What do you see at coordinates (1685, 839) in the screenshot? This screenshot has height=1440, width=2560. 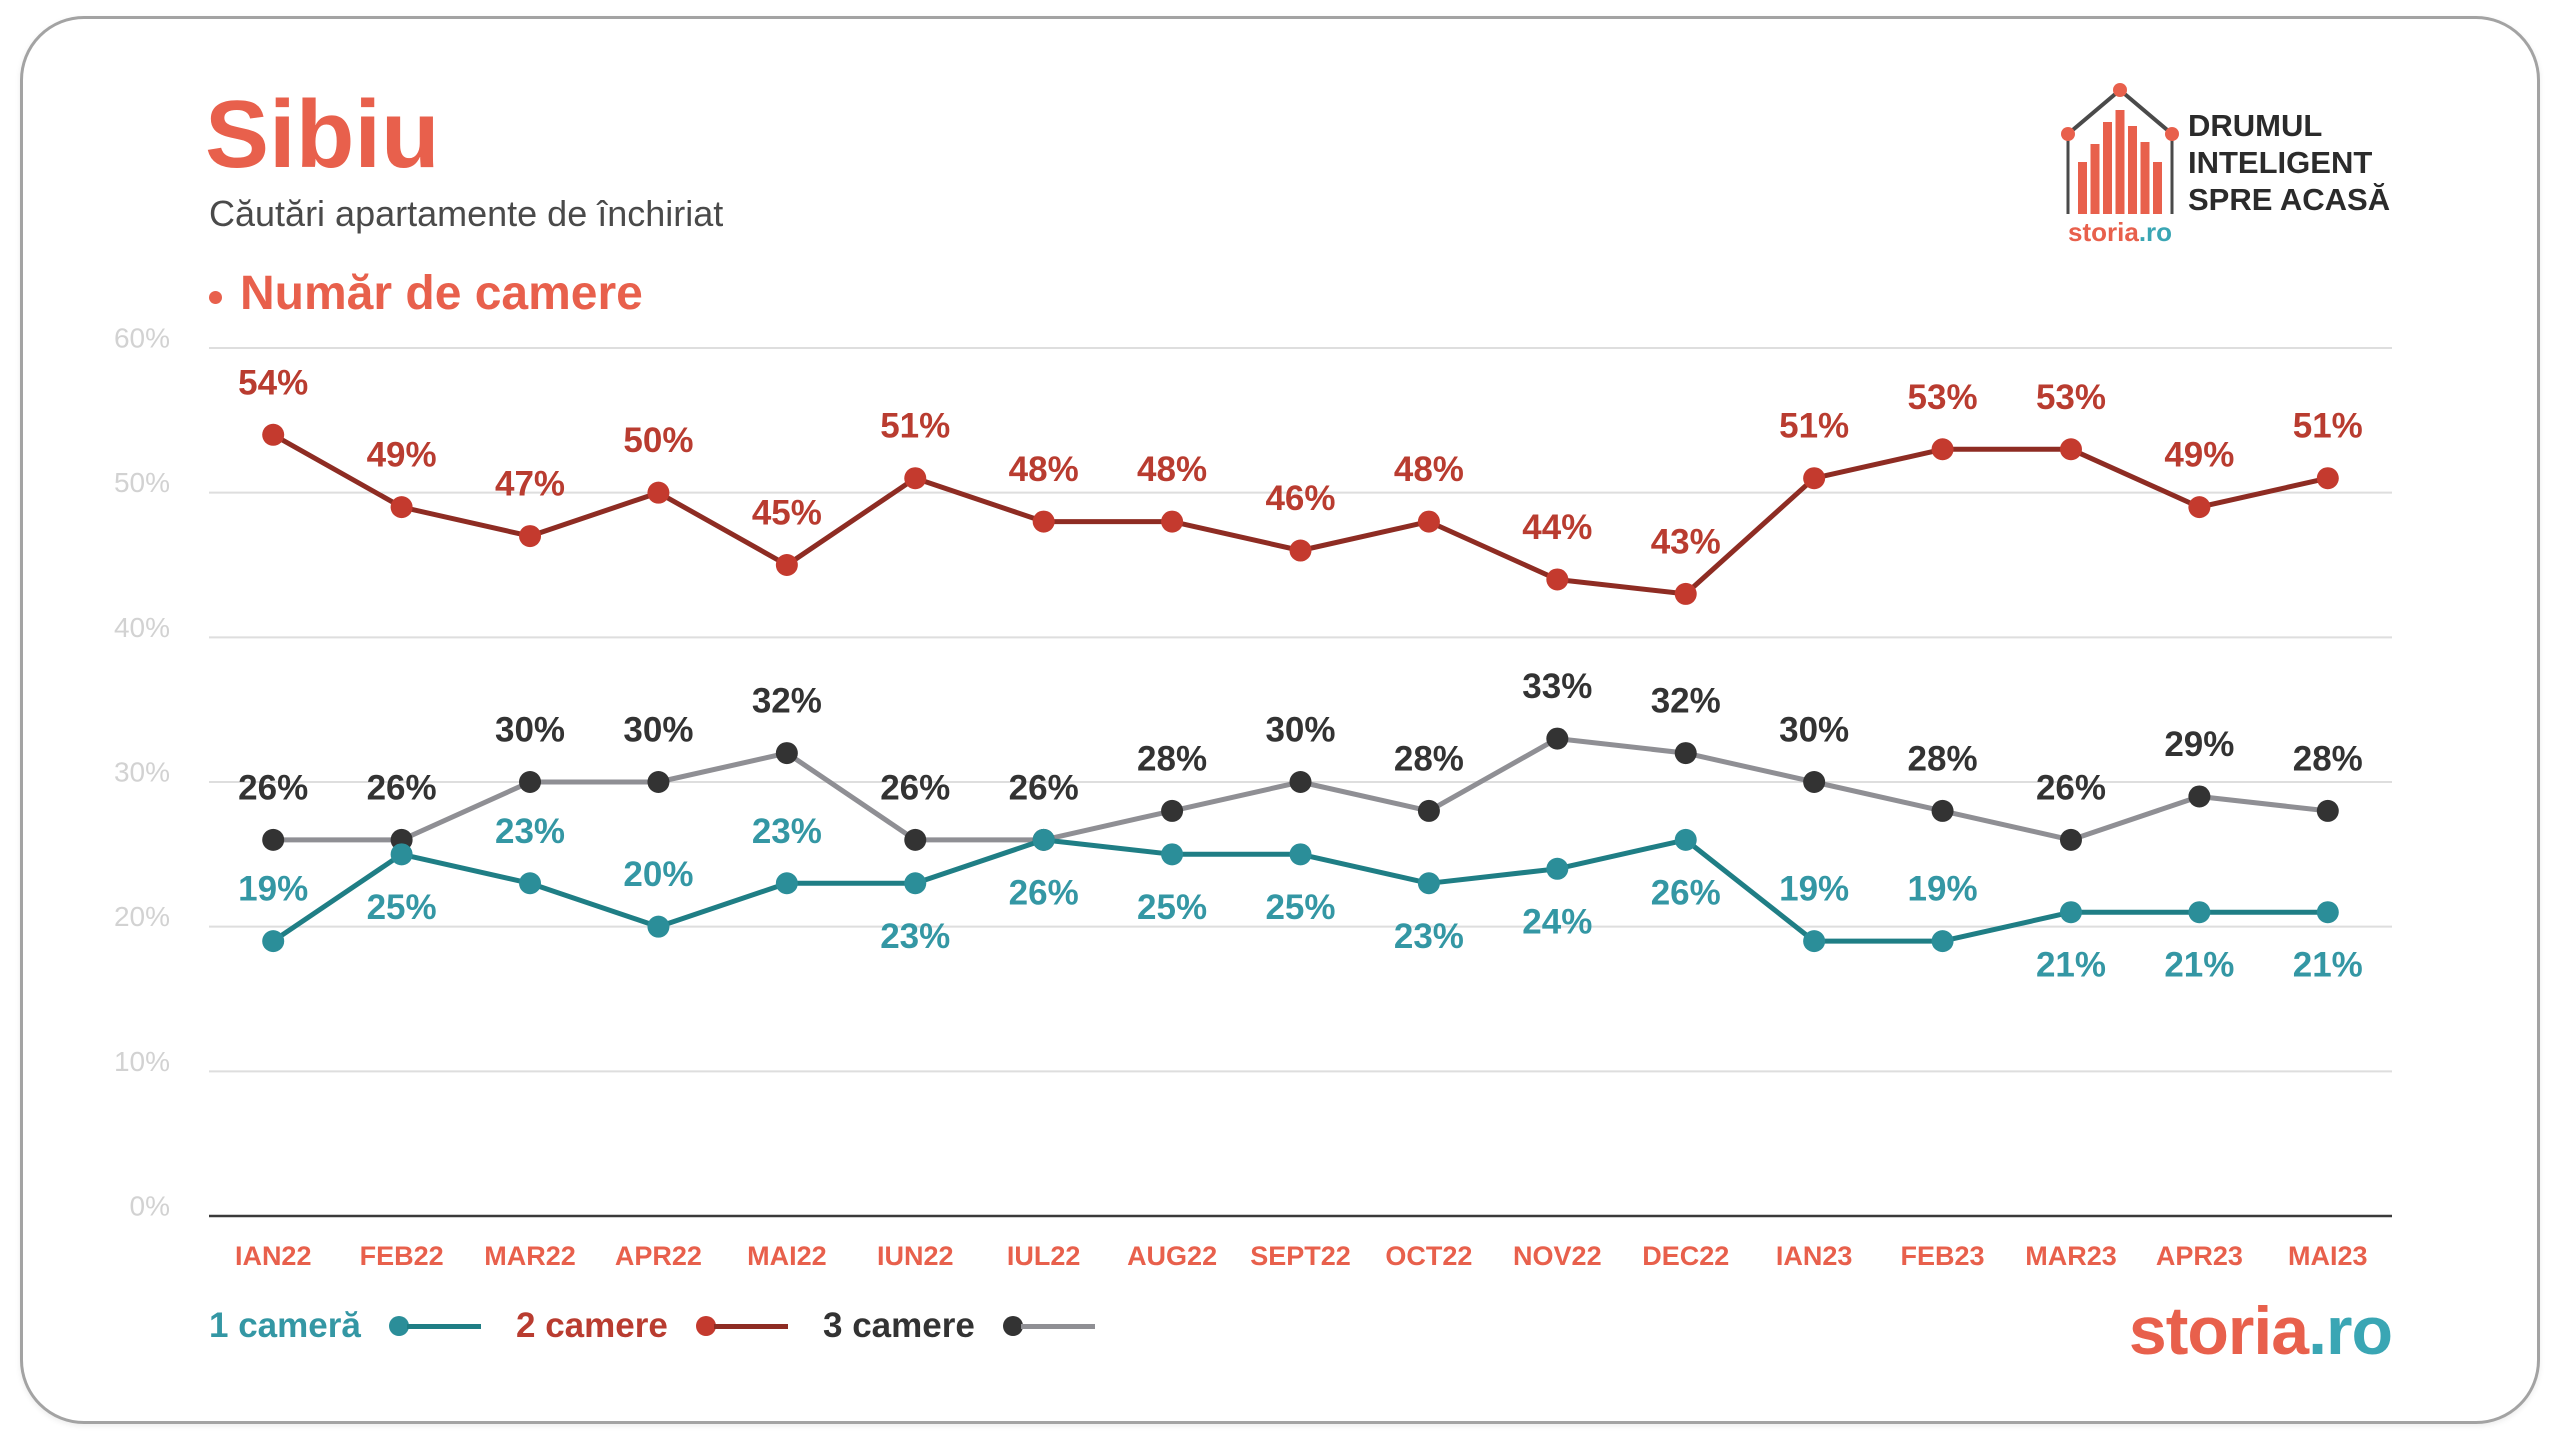 I see `point-1-camera-dec22` at bounding box center [1685, 839].